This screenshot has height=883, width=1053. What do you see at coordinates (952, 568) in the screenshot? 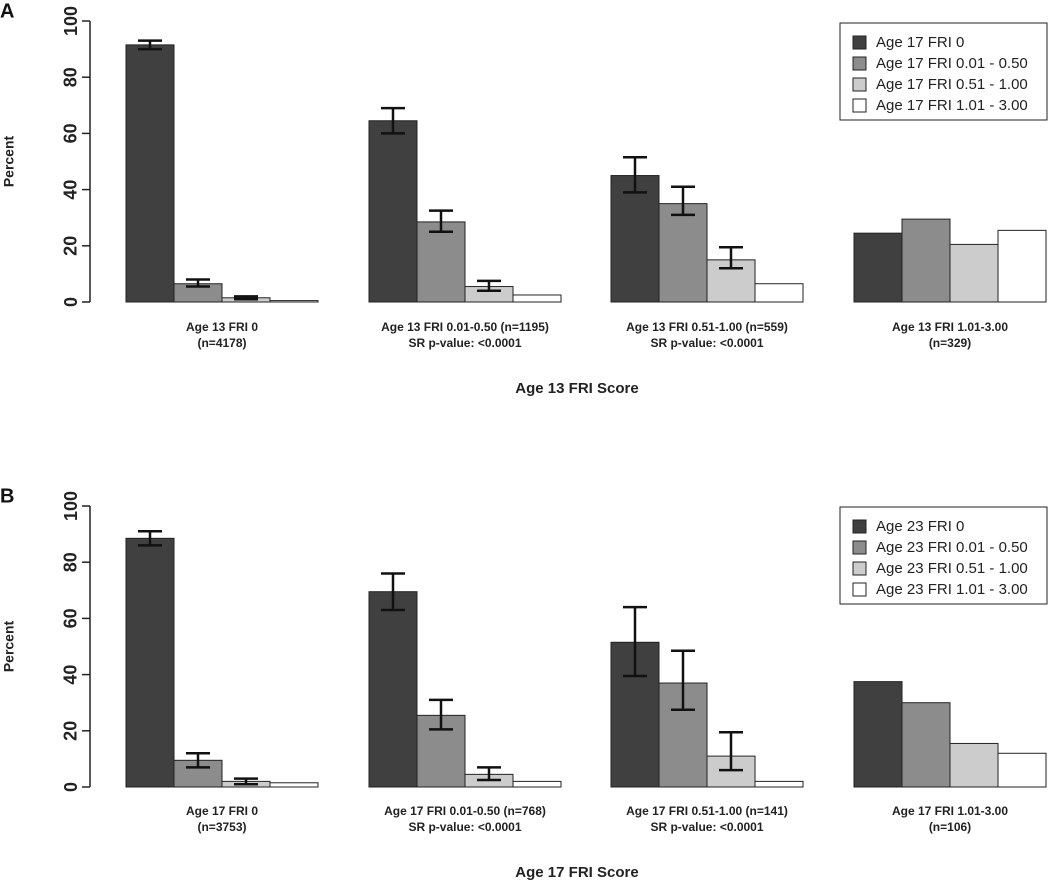
I see `legend-entry: Age 23 FRI 0.51 - 1.00` at bounding box center [952, 568].